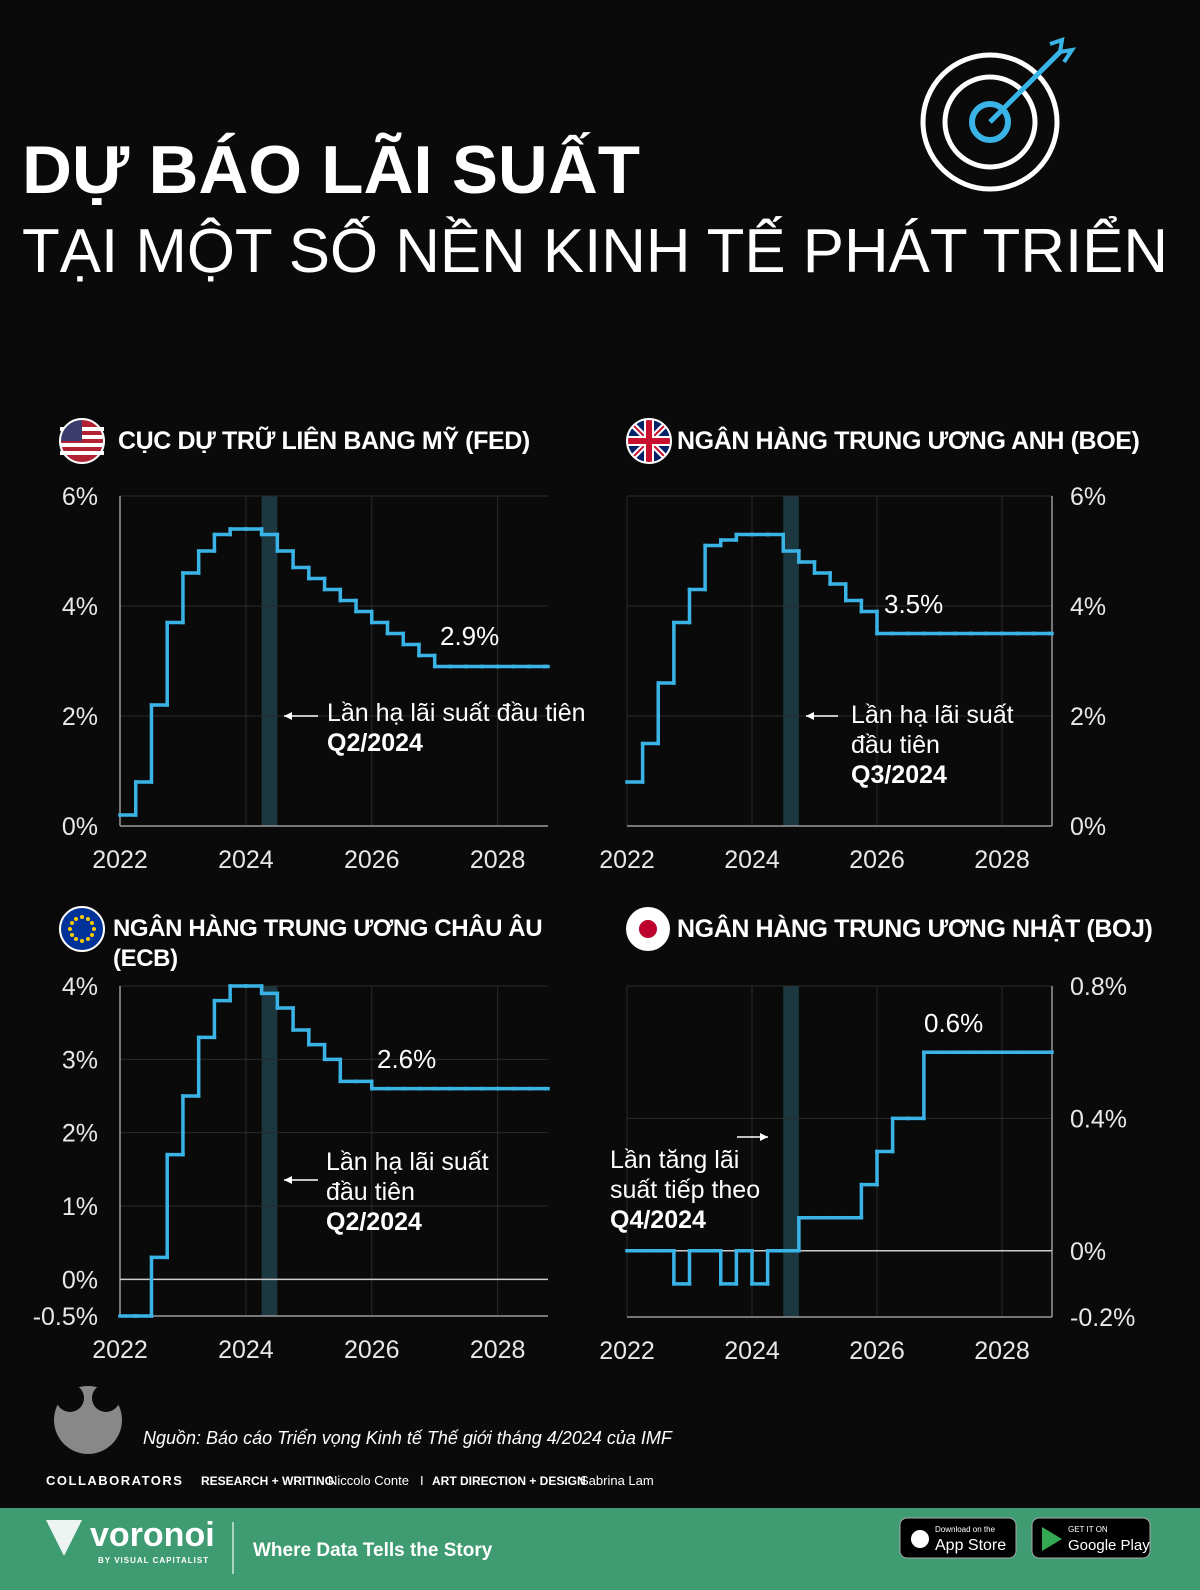 This screenshot has height=1590, width=1200. Describe the element at coordinates (965, 1529) in the screenshot. I see `badge-small: Download on the` at that location.